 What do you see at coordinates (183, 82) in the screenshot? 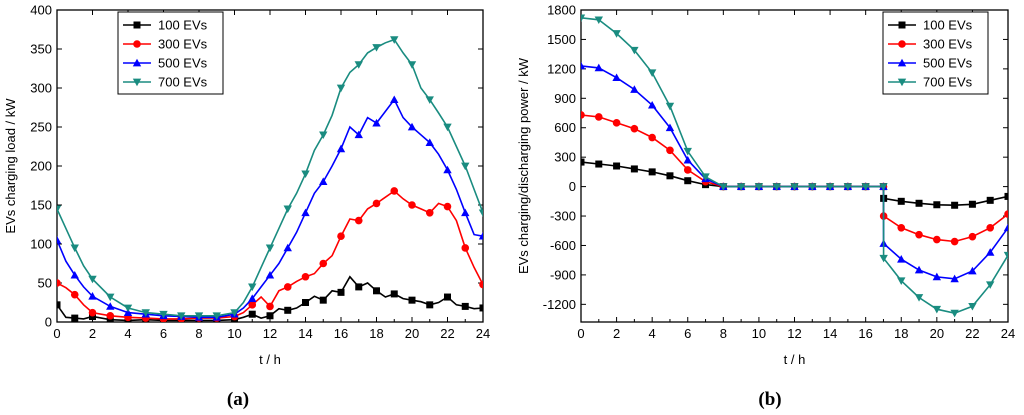
I see `legend-label: 700 EVs` at bounding box center [183, 82].